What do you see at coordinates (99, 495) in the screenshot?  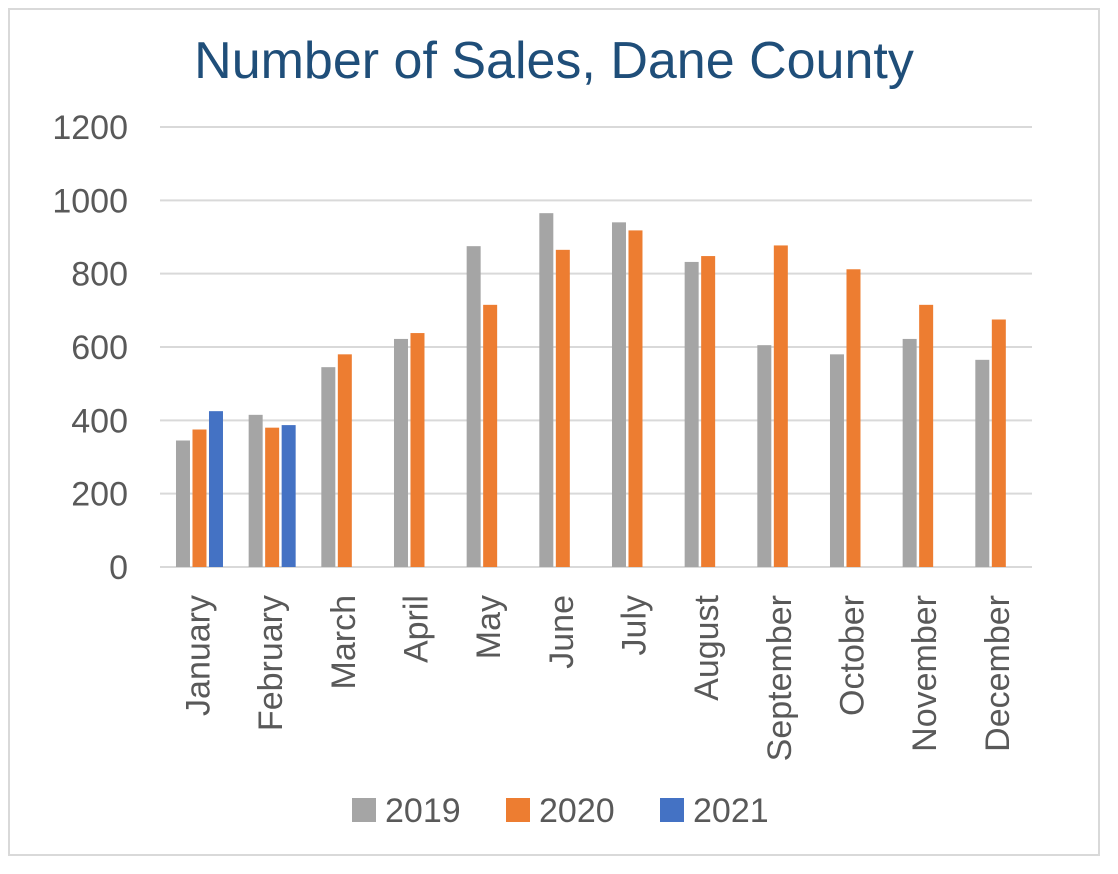 I see `y-tick-label: 200` at bounding box center [99, 495].